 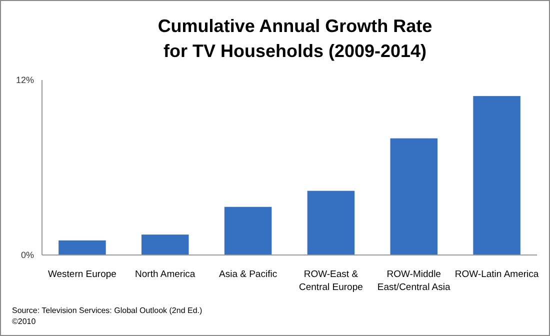 I want to click on x-tick-label: ROW-East & Central Europe, so click(x=331, y=281).